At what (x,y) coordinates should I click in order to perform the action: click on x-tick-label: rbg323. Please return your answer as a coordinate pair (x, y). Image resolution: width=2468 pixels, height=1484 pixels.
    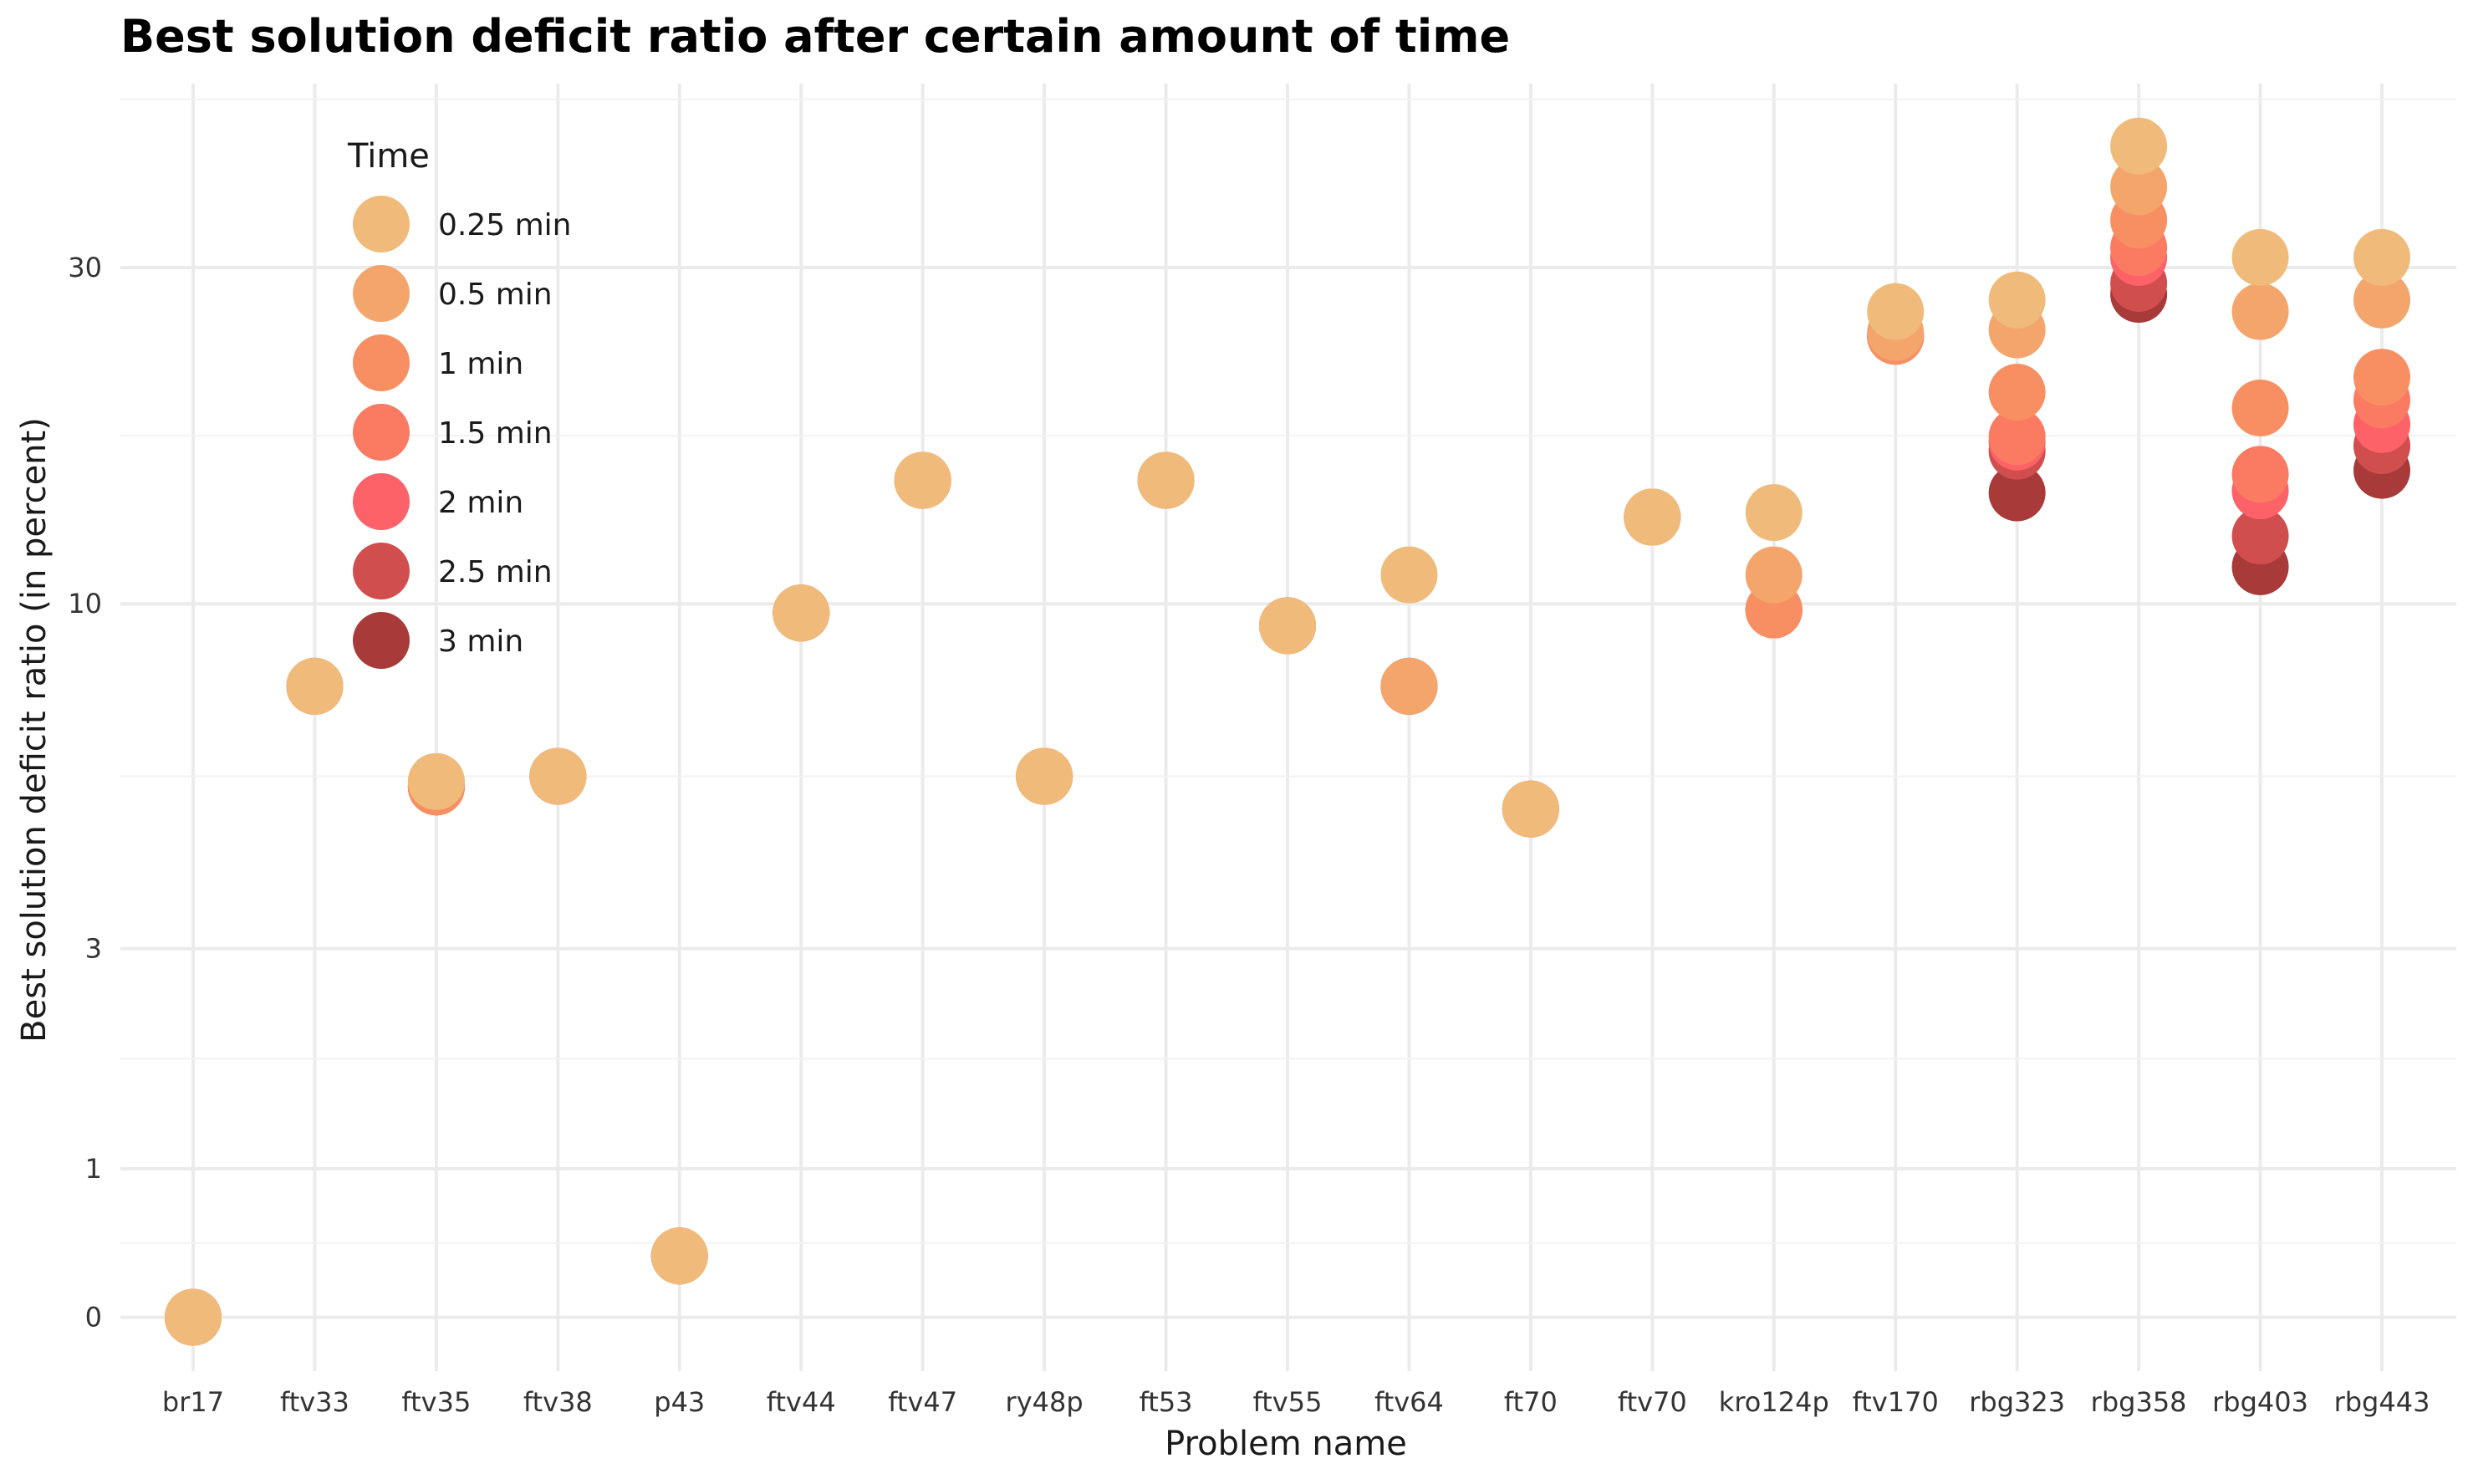
    Looking at the image, I should click on (2017, 1402).